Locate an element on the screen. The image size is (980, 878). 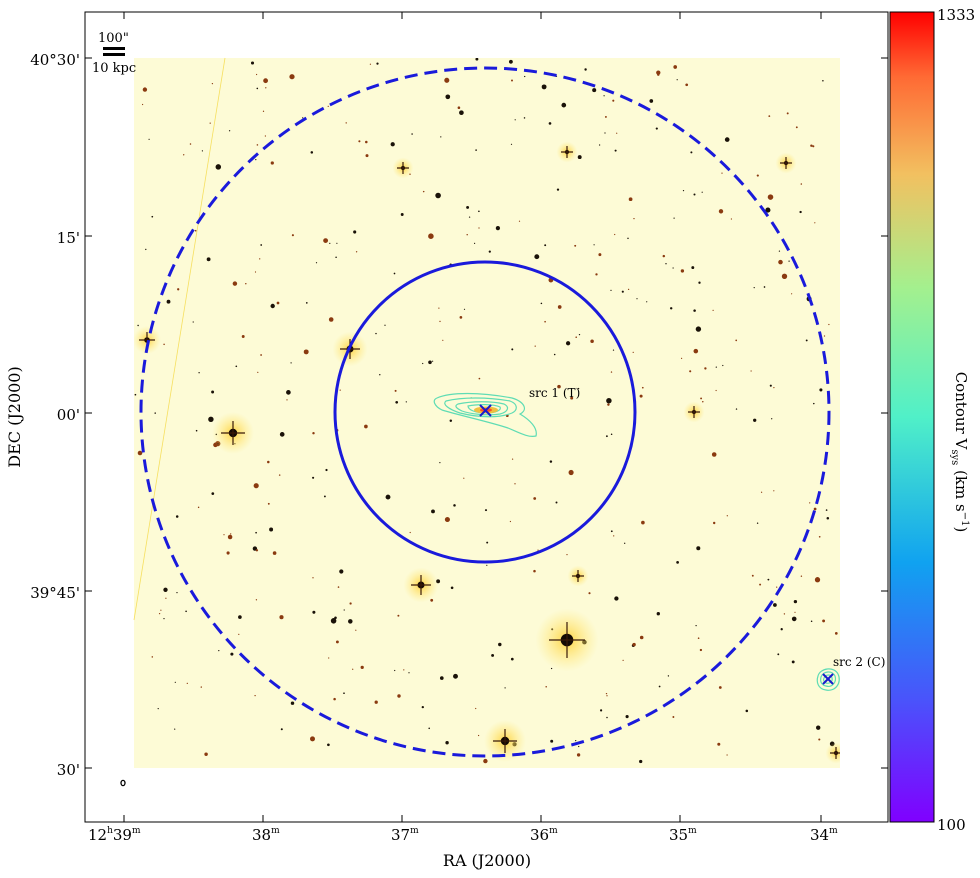
y-tick-label: 00' is located at coordinates (68, 415).